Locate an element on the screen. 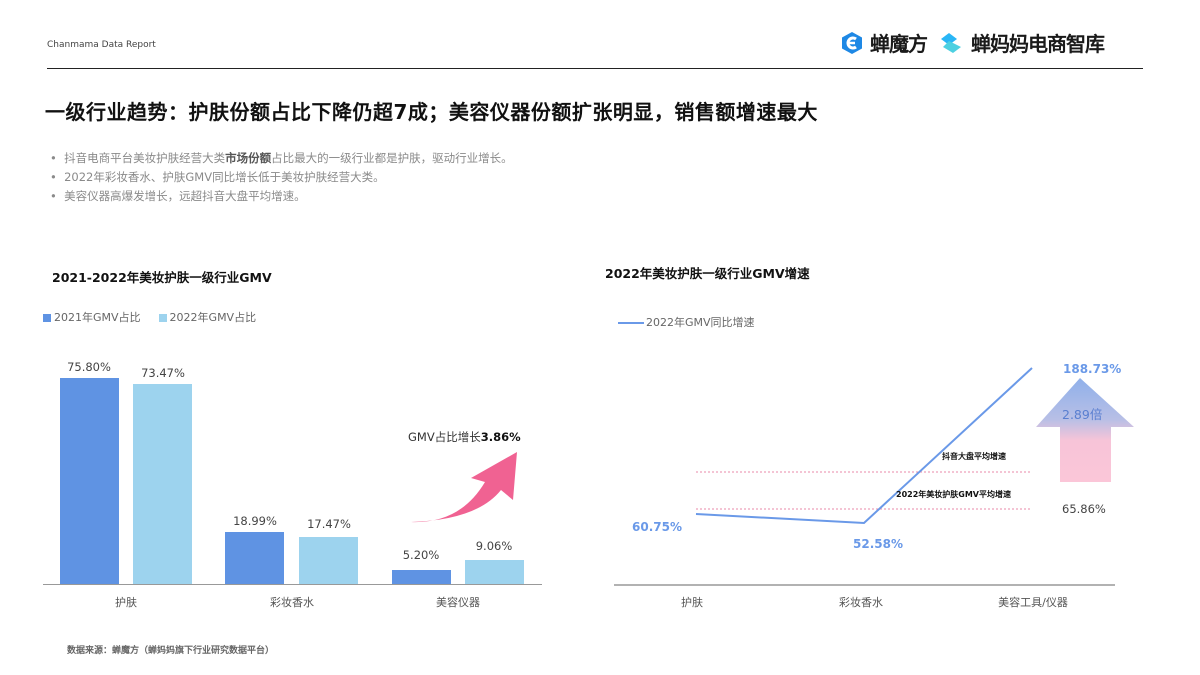 This screenshot has height=675, width=1200. legend-item-growth: 2022年GMV同比增速 is located at coordinates (686, 322).